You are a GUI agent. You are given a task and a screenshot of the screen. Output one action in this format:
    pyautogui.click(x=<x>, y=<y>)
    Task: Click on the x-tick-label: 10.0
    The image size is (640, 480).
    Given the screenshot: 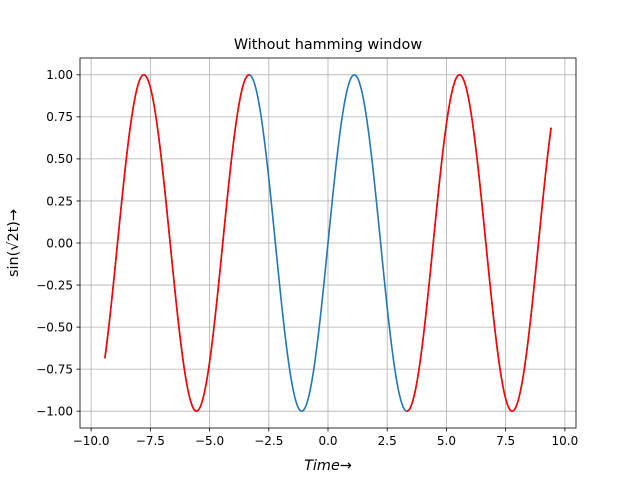 What is the action you would take?
    pyautogui.click(x=565, y=441)
    